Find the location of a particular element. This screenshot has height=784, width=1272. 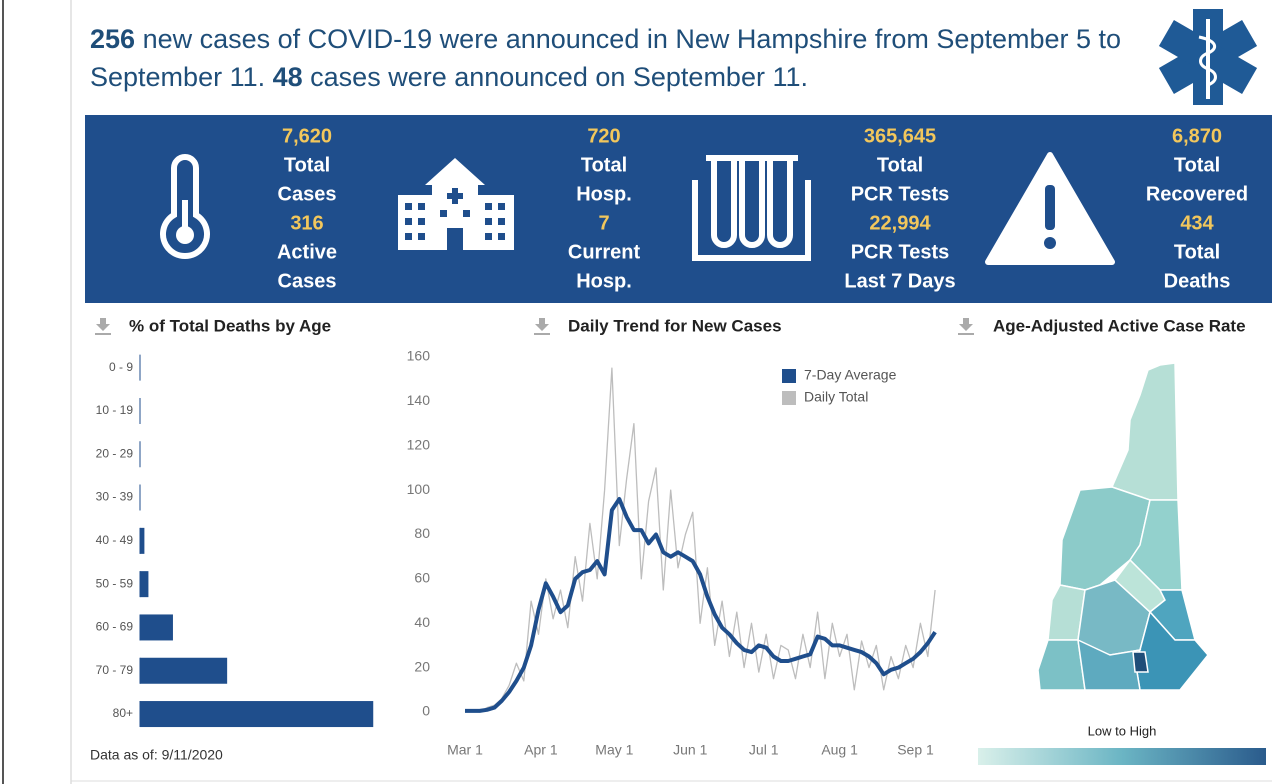

y-tick-label: 100 is located at coordinates (419, 489).